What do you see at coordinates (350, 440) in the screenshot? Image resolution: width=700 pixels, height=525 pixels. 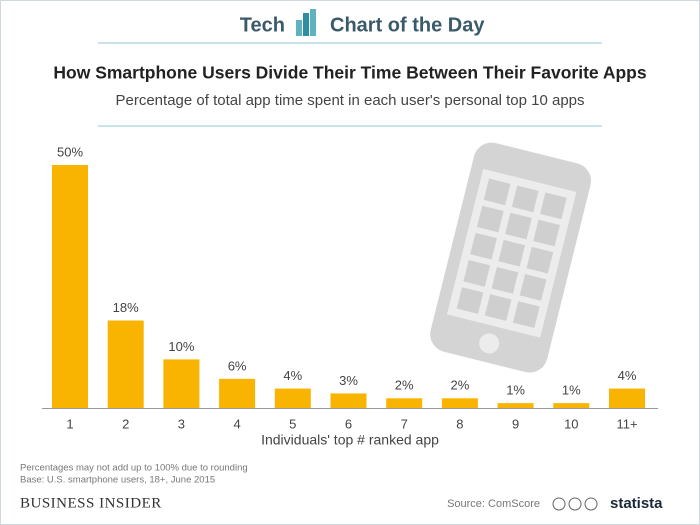 I see `x-axis-label: Individuals' top # ranked app` at bounding box center [350, 440].